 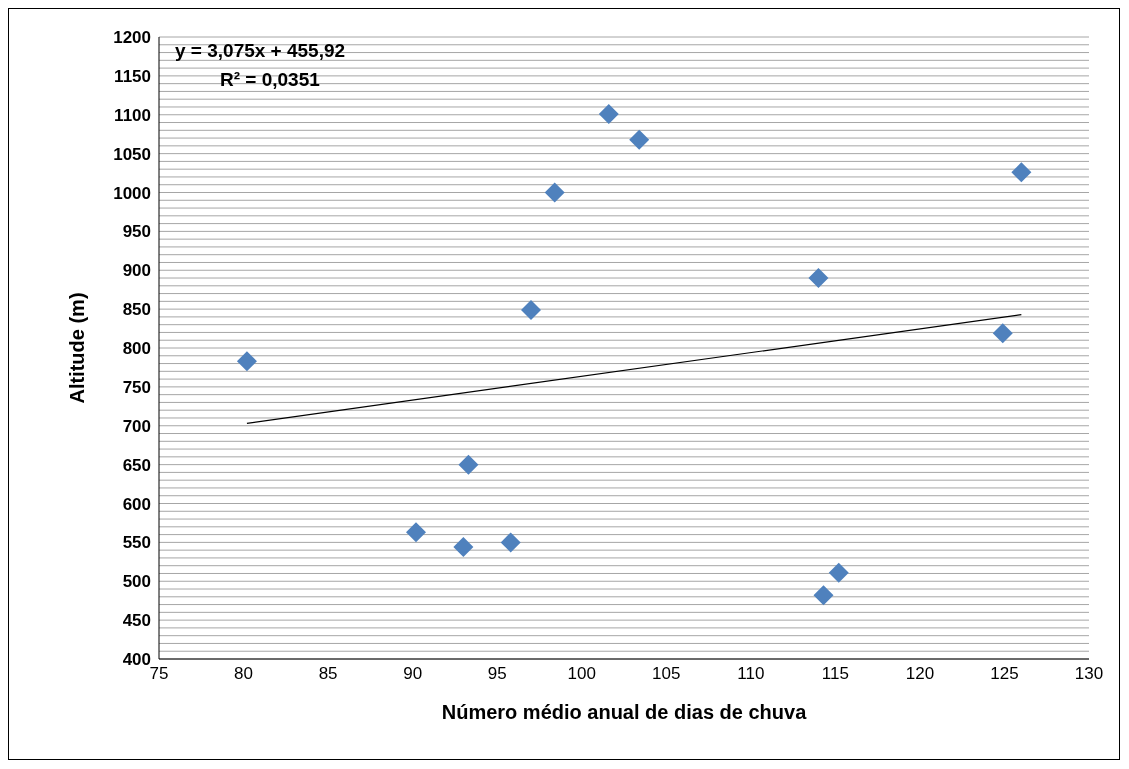 I want to click on x-tick-label: 90, so click(x=413, y=674).